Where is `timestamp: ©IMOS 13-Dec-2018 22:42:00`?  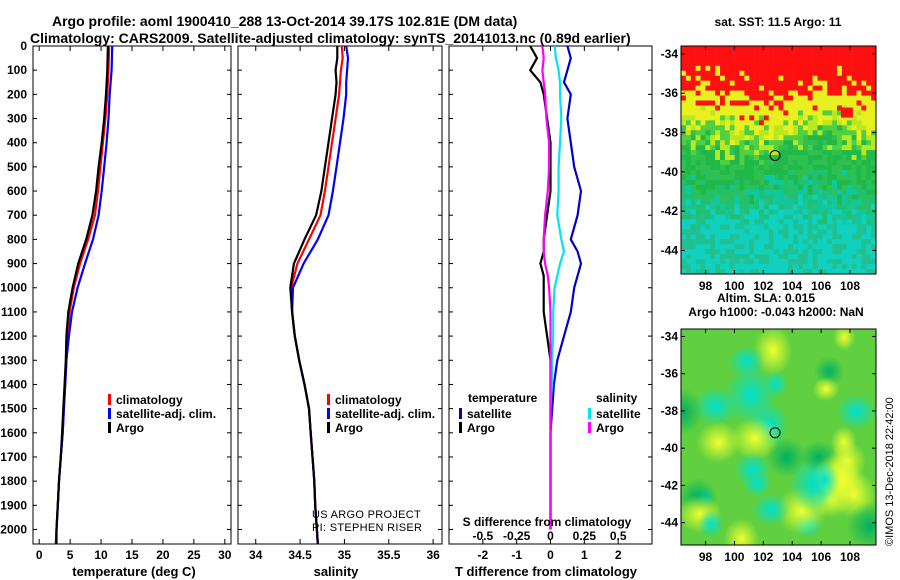 timestamp: ©IMOS 13-Dec-2018 22:42:00 is located at coordinates (890, 471).